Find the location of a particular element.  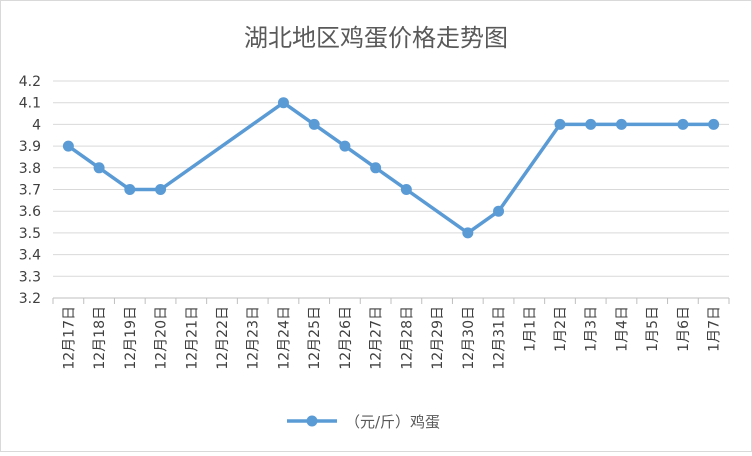

x-tick-label: 12月17日 is located at coordinates (69, 338).